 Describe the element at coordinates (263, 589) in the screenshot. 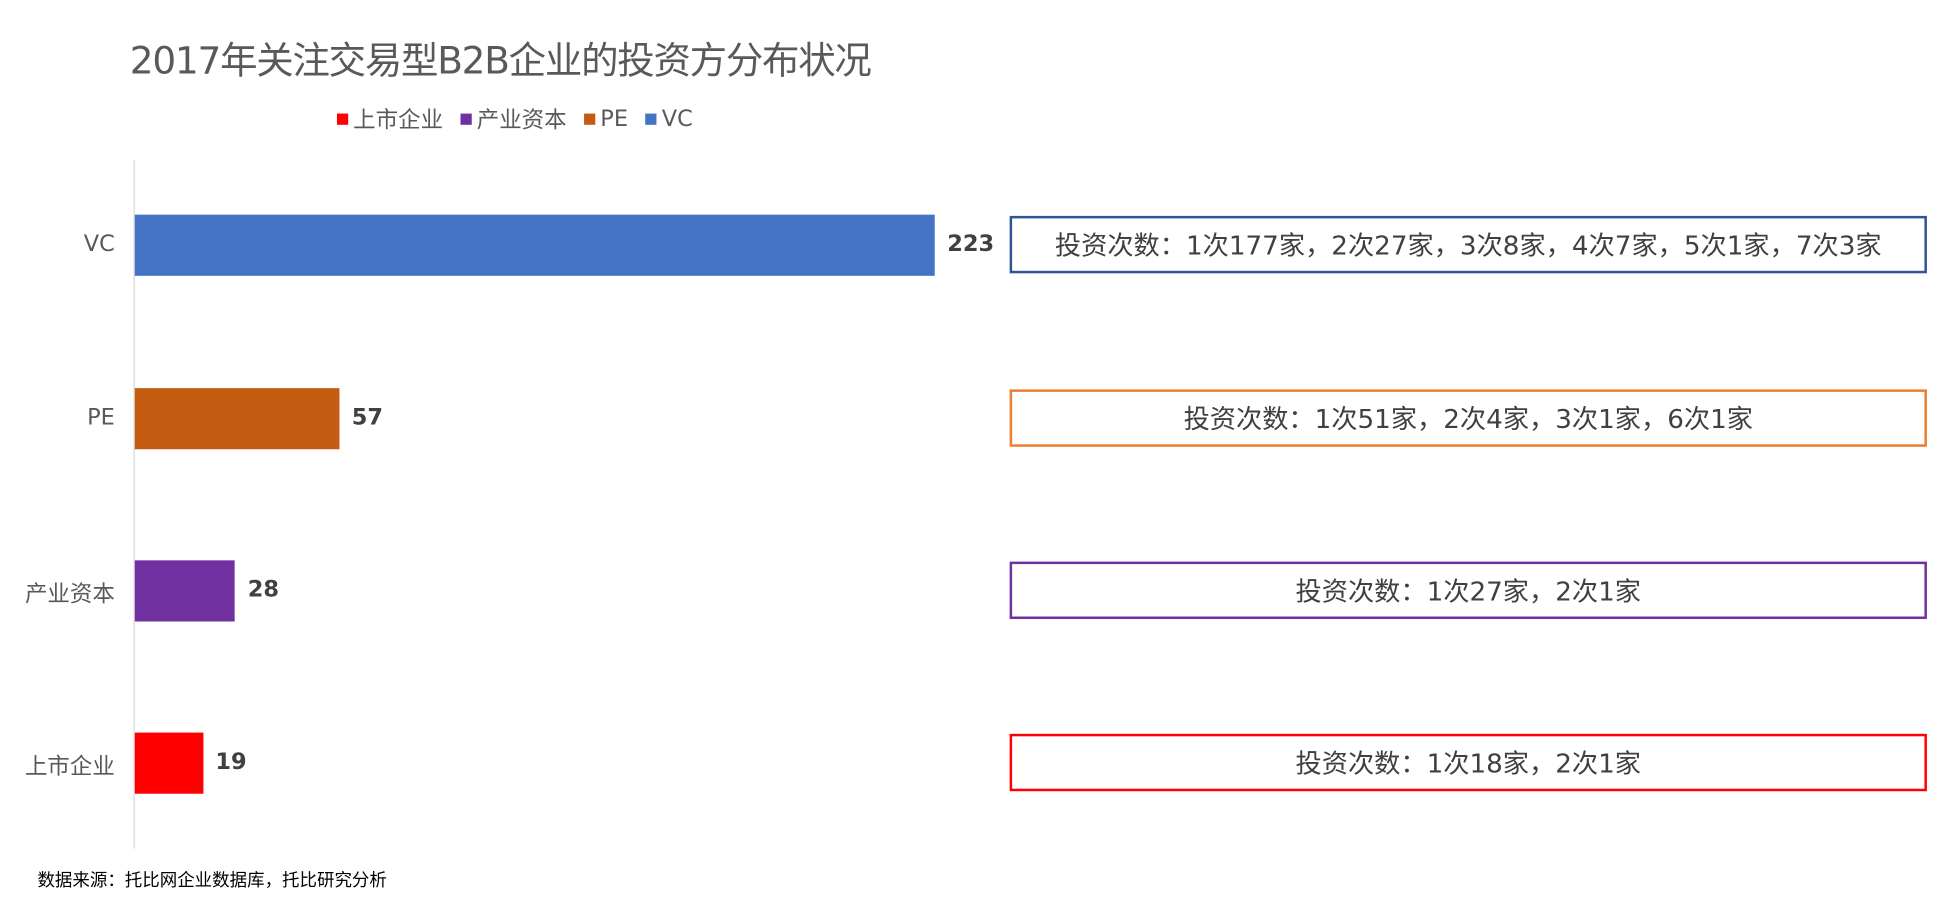

I see `data-label: 28` at that location.